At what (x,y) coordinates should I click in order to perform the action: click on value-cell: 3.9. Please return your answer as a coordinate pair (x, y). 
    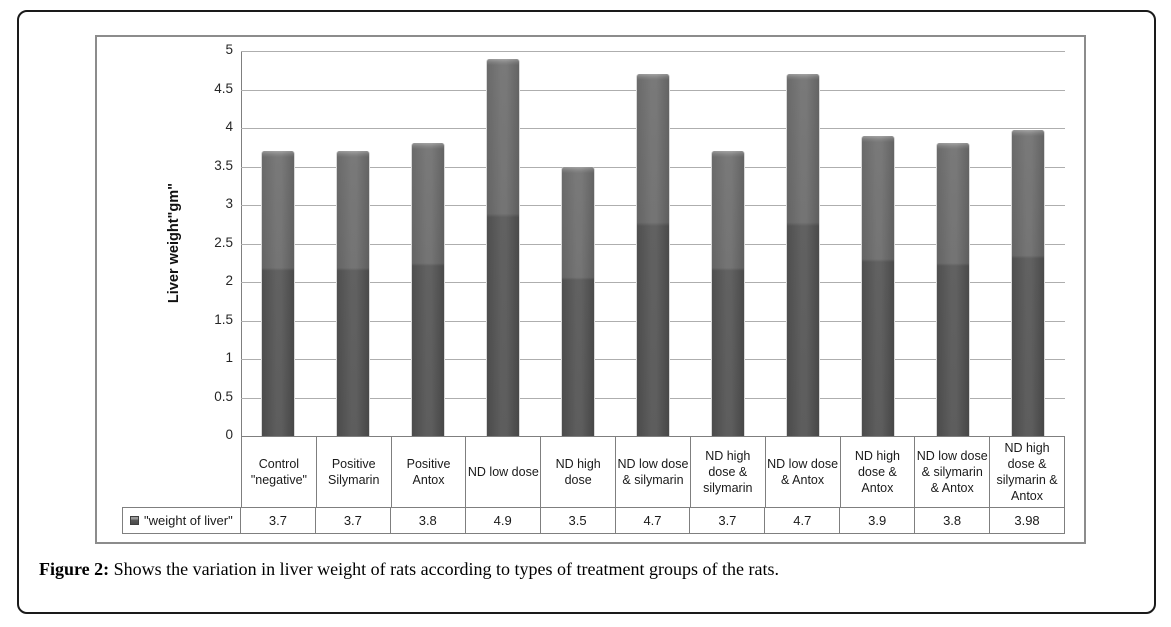
    Looking at the image, I should click on (876, 520).